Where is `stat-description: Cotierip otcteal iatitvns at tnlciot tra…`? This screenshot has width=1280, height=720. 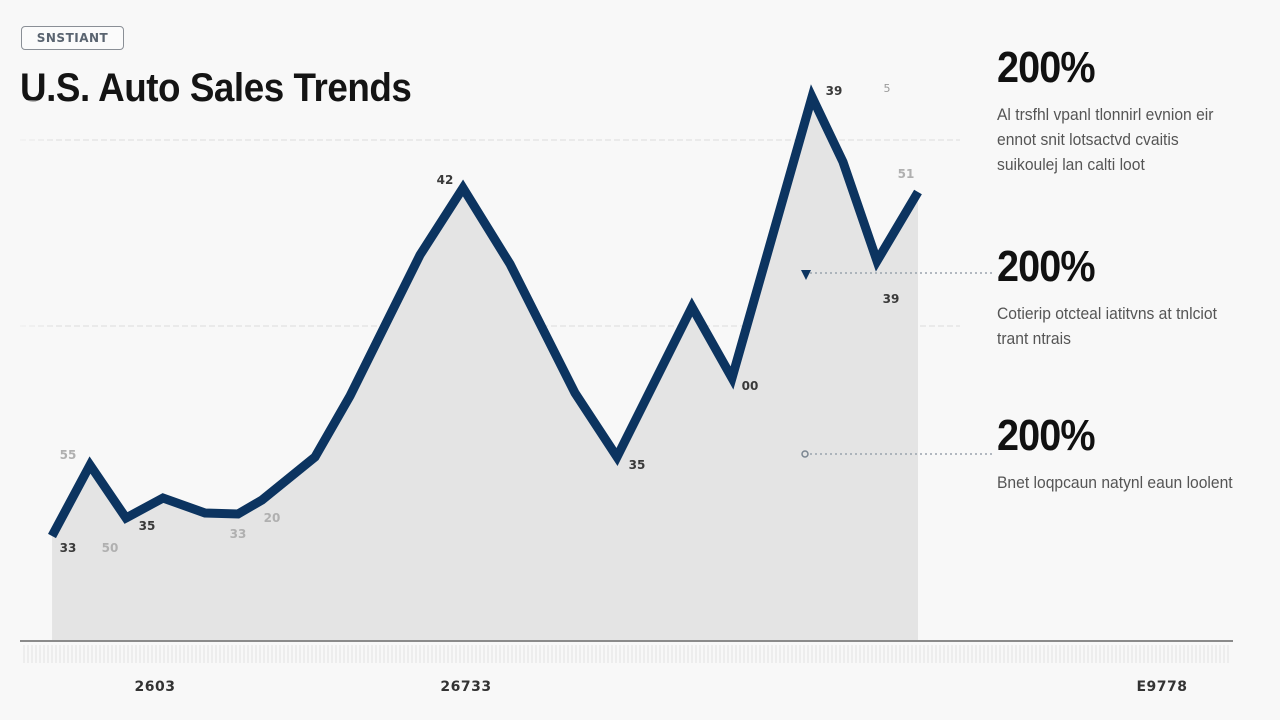
stat-description: Cotierip otcteal iatitvns at tnlciot tra… is located at coordinates (1107, 326).